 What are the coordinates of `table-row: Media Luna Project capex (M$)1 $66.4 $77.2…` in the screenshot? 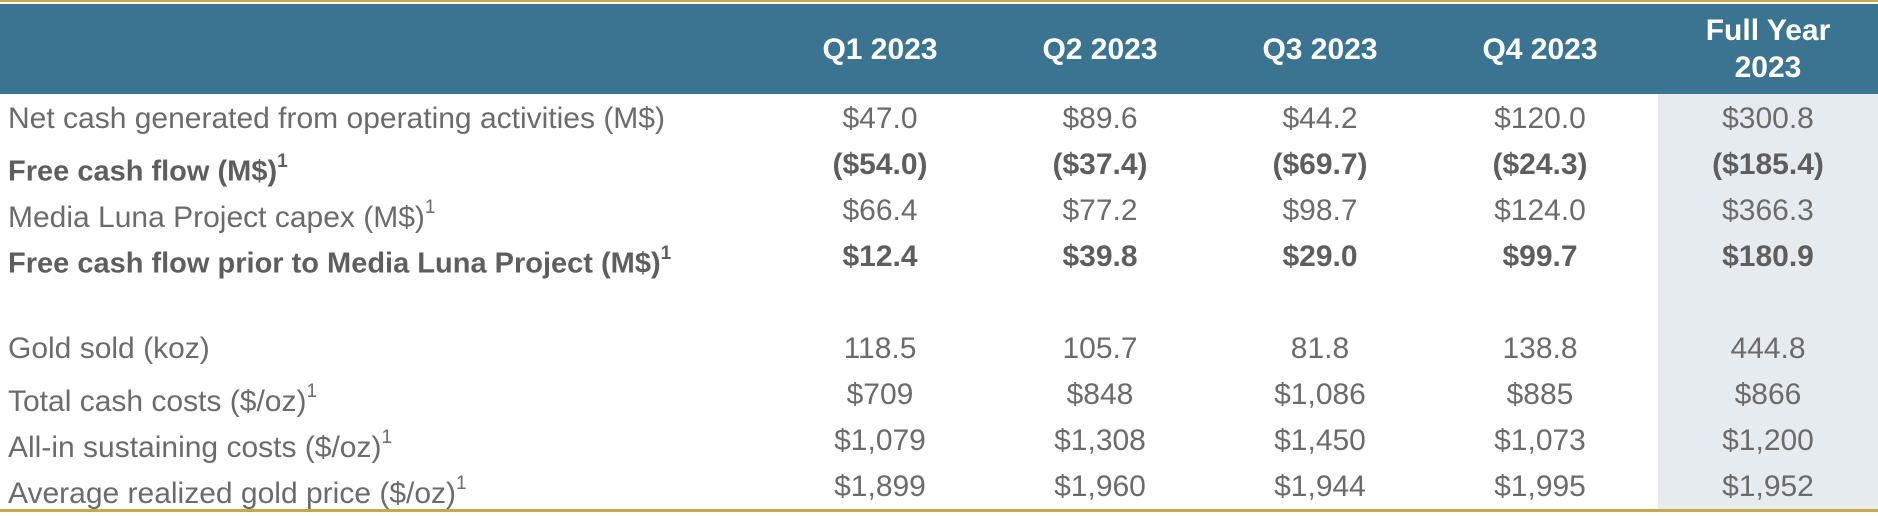 It's located at (939, 211).